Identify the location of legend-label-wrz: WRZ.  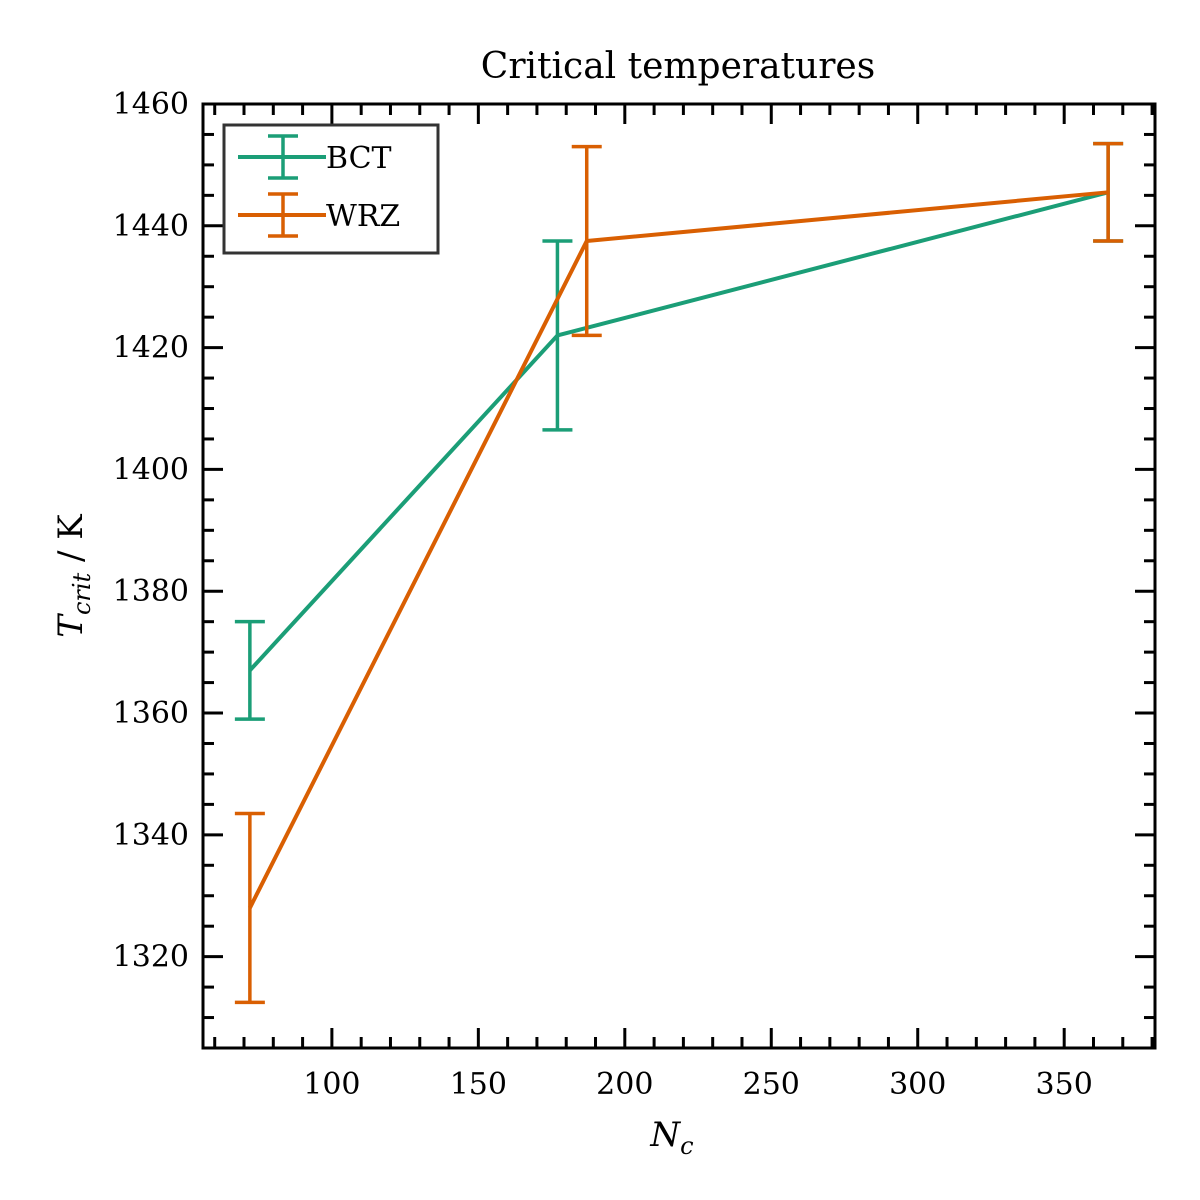
(363, 216).